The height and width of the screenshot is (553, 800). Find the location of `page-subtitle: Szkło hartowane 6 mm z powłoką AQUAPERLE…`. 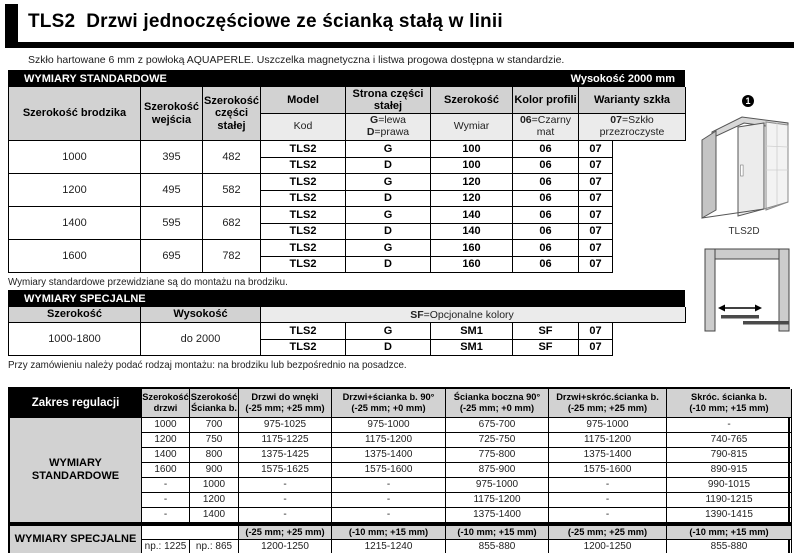

page-subtitle: Szkło hartowane 6 mm z powłoką AQUAPERLE… is located at coordinates (296, 60).